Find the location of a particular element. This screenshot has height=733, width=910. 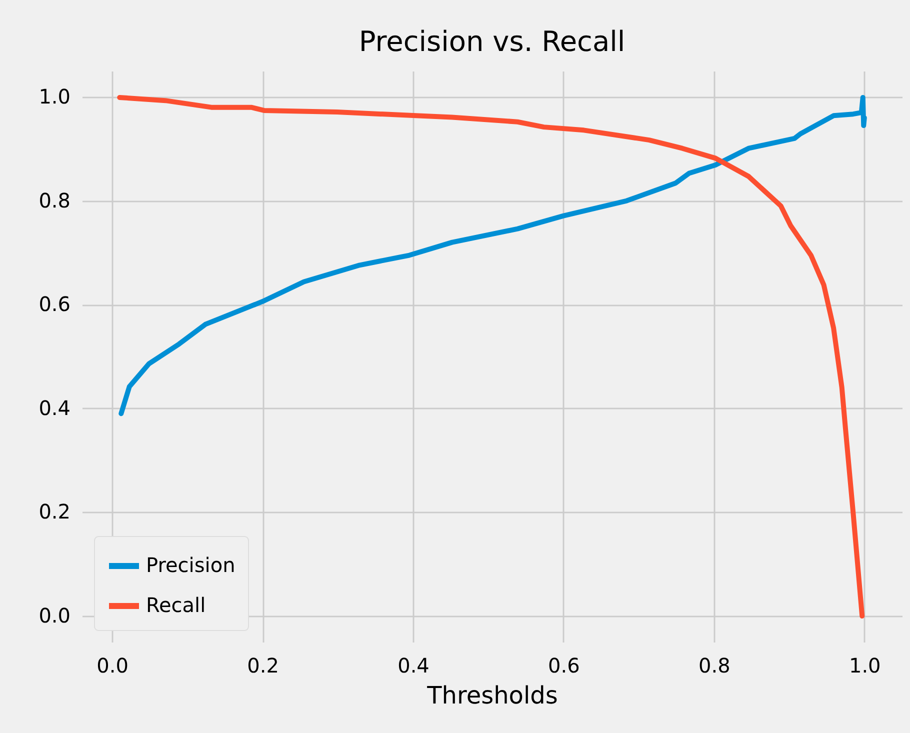

x-tick-label: 1.0 is located at coordinates (864, 666).